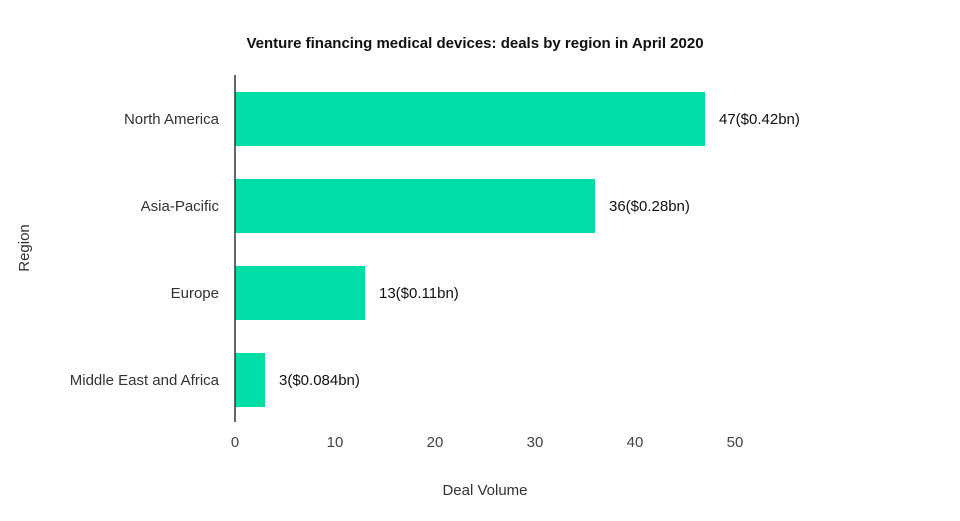 The width and height of the screenshot is (960, 521). I want to click on category-label: Asia-Pacific, so click(180, 206).